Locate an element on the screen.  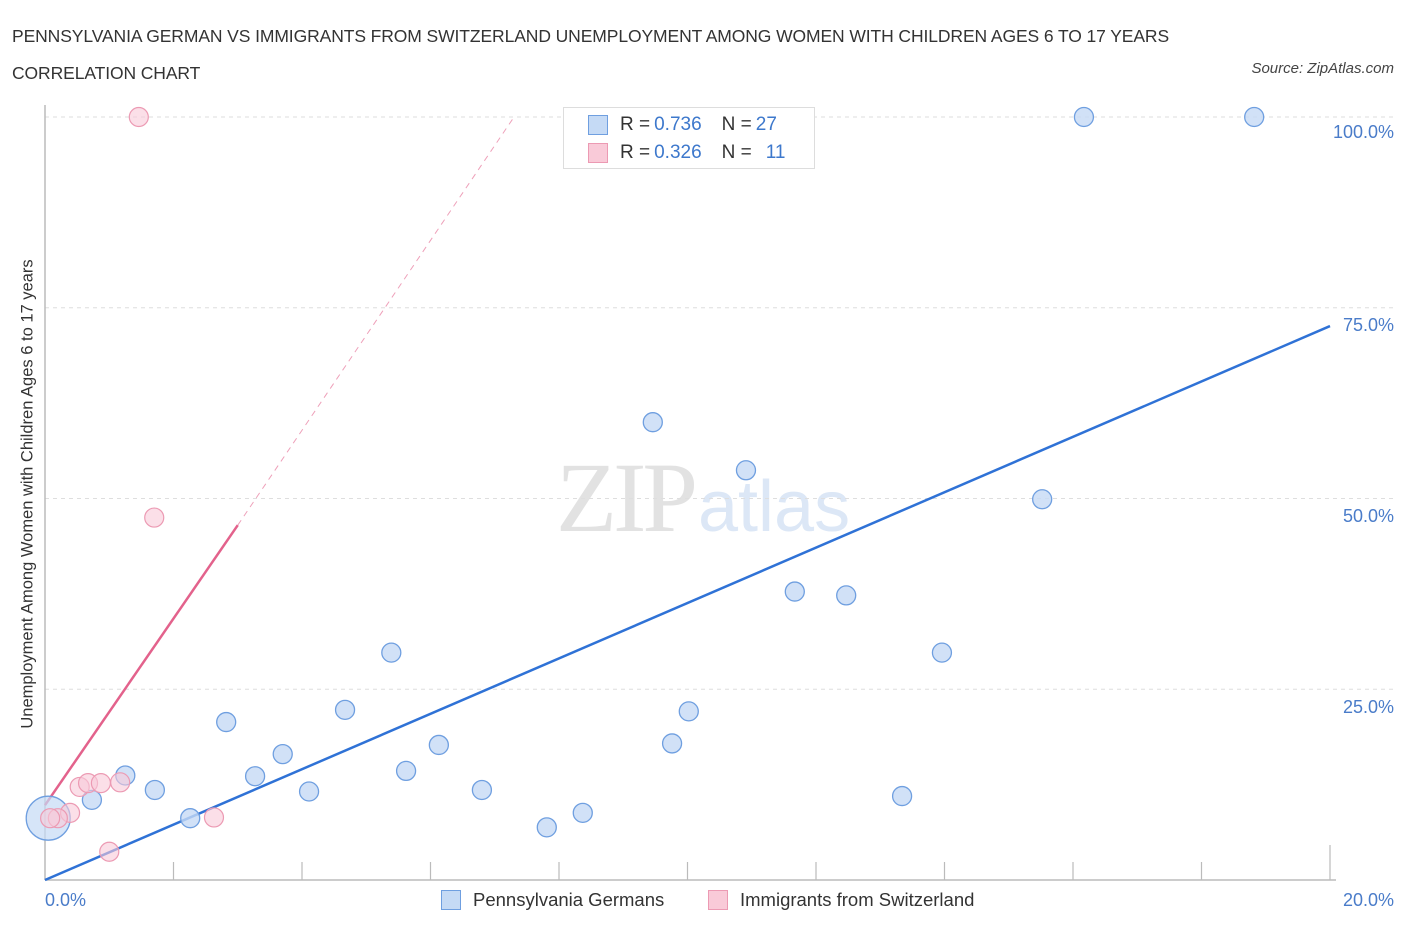
legend-row-switzerland: R = 0.326 N = 11 is located at coordinates (687, 153).